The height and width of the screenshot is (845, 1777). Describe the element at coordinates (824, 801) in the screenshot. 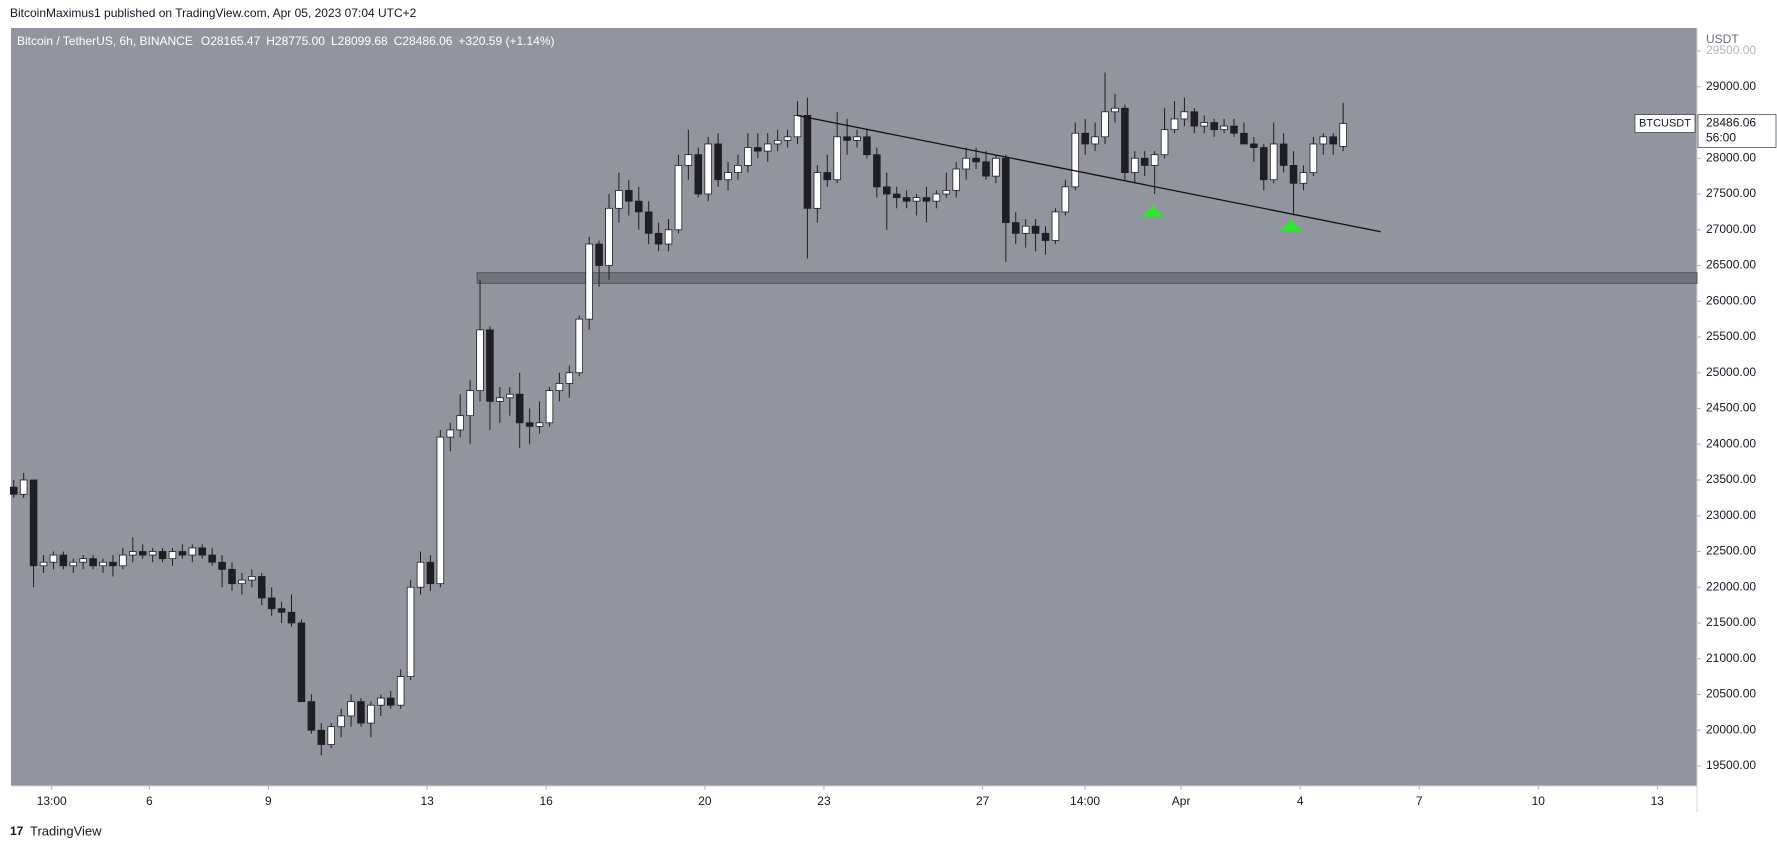

I see `x-tick-label: 23` at that location.